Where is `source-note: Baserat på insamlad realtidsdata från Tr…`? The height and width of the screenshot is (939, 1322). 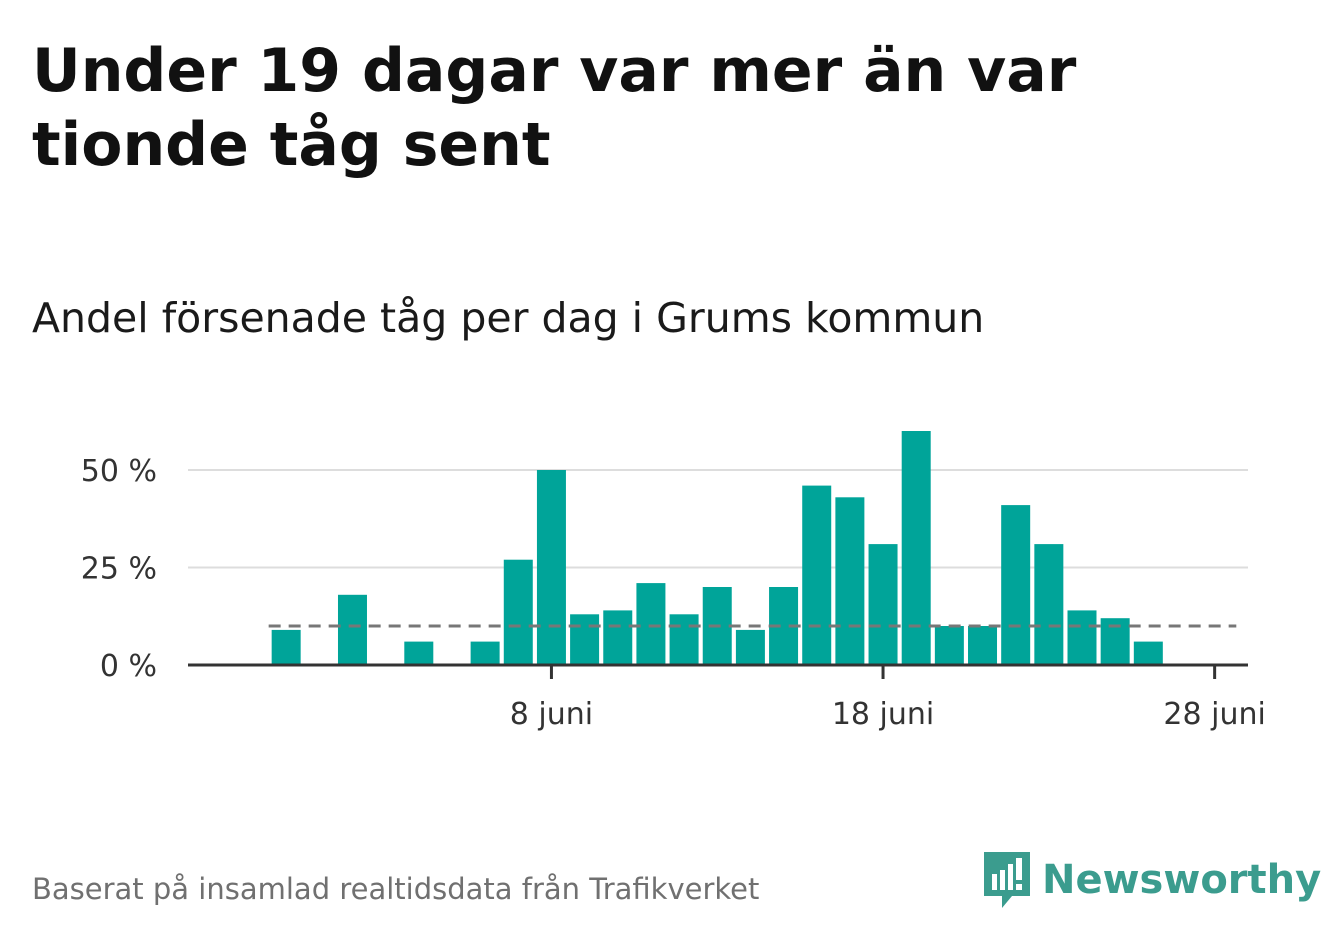 source-note: Baserat på insamlad realtidsdata från Tr… is located at coordinates (396, 889).